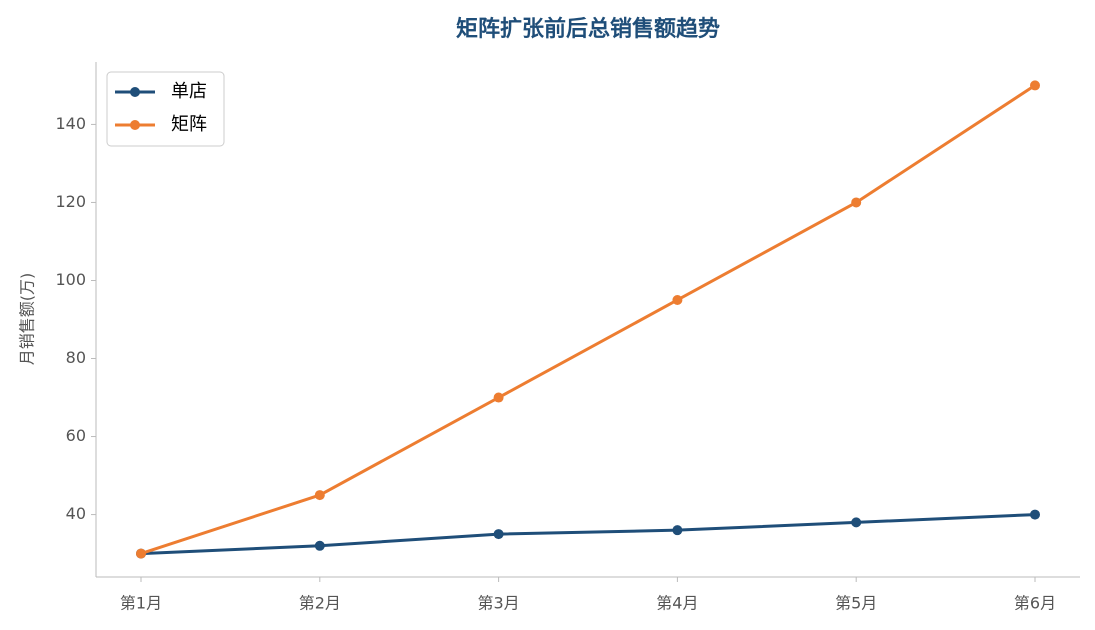 The height and width of the screenshot is (630, 1095). Describe the element at coordinates (70, 123) in the screenshot. I see `y-tick-label: 140` at that location.